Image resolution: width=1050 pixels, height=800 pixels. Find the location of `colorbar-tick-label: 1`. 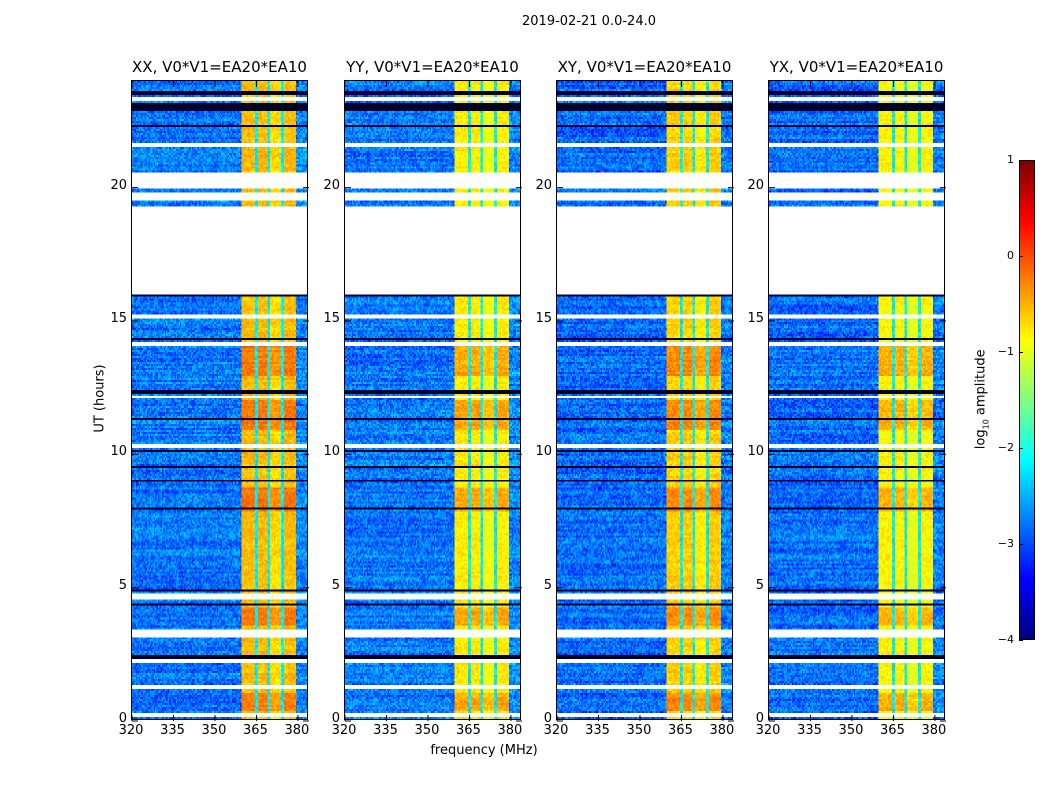

colorbar-tick-label: 1 is located at coordinates (1010, 159).